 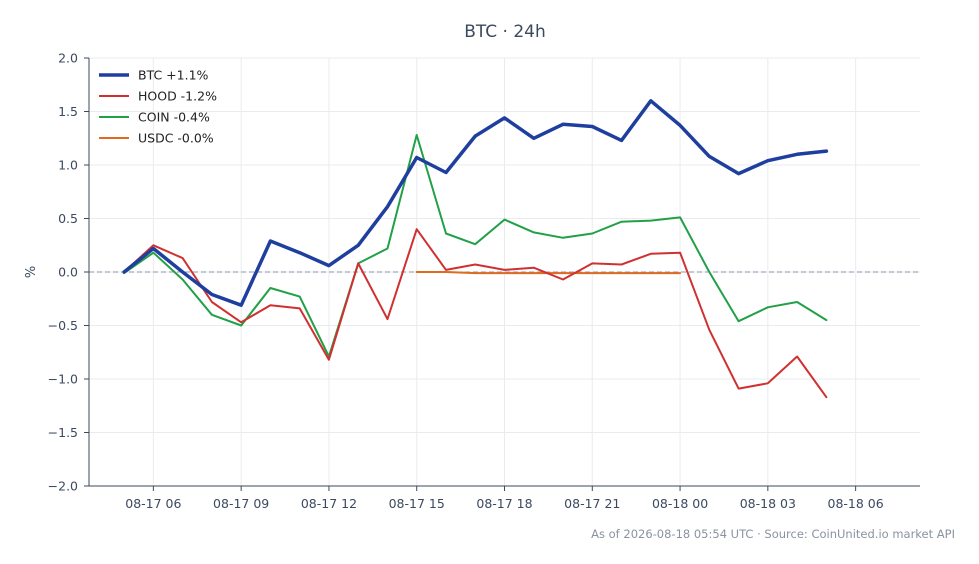 I want to click on y-tick-label: 0.0, so click(x=68, y=272).